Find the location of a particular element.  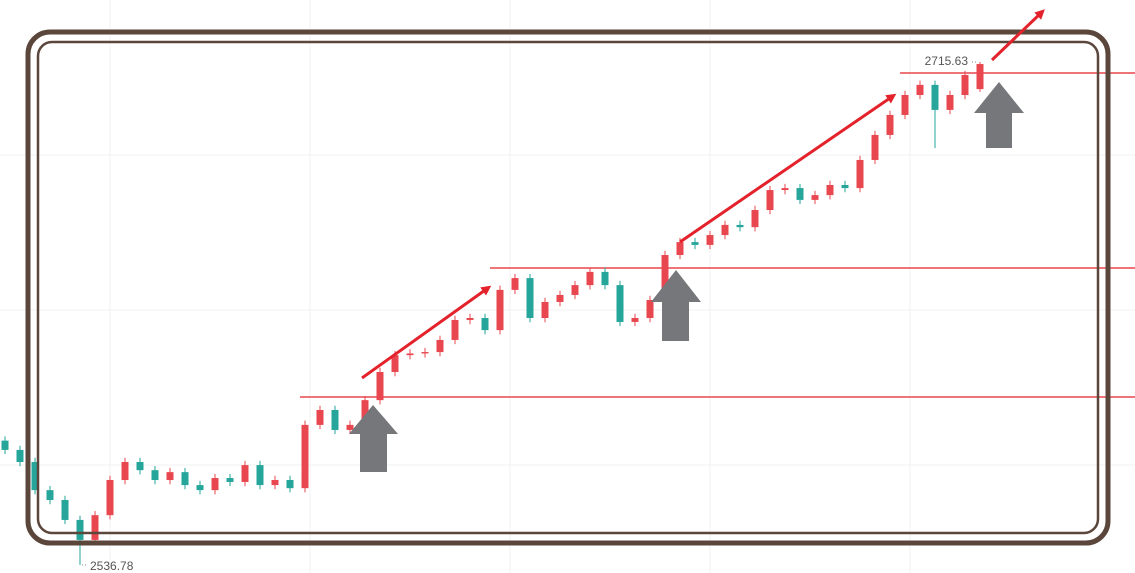

low-label: 2536.78 is located at coordinates (112, 566).